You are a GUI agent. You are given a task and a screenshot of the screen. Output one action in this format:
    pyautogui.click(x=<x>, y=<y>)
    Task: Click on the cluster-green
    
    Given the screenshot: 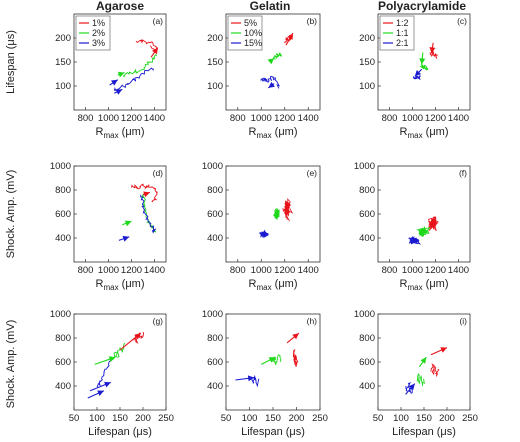 What is the action you would take?
    pyautogui.click(x=276, y=213)
    